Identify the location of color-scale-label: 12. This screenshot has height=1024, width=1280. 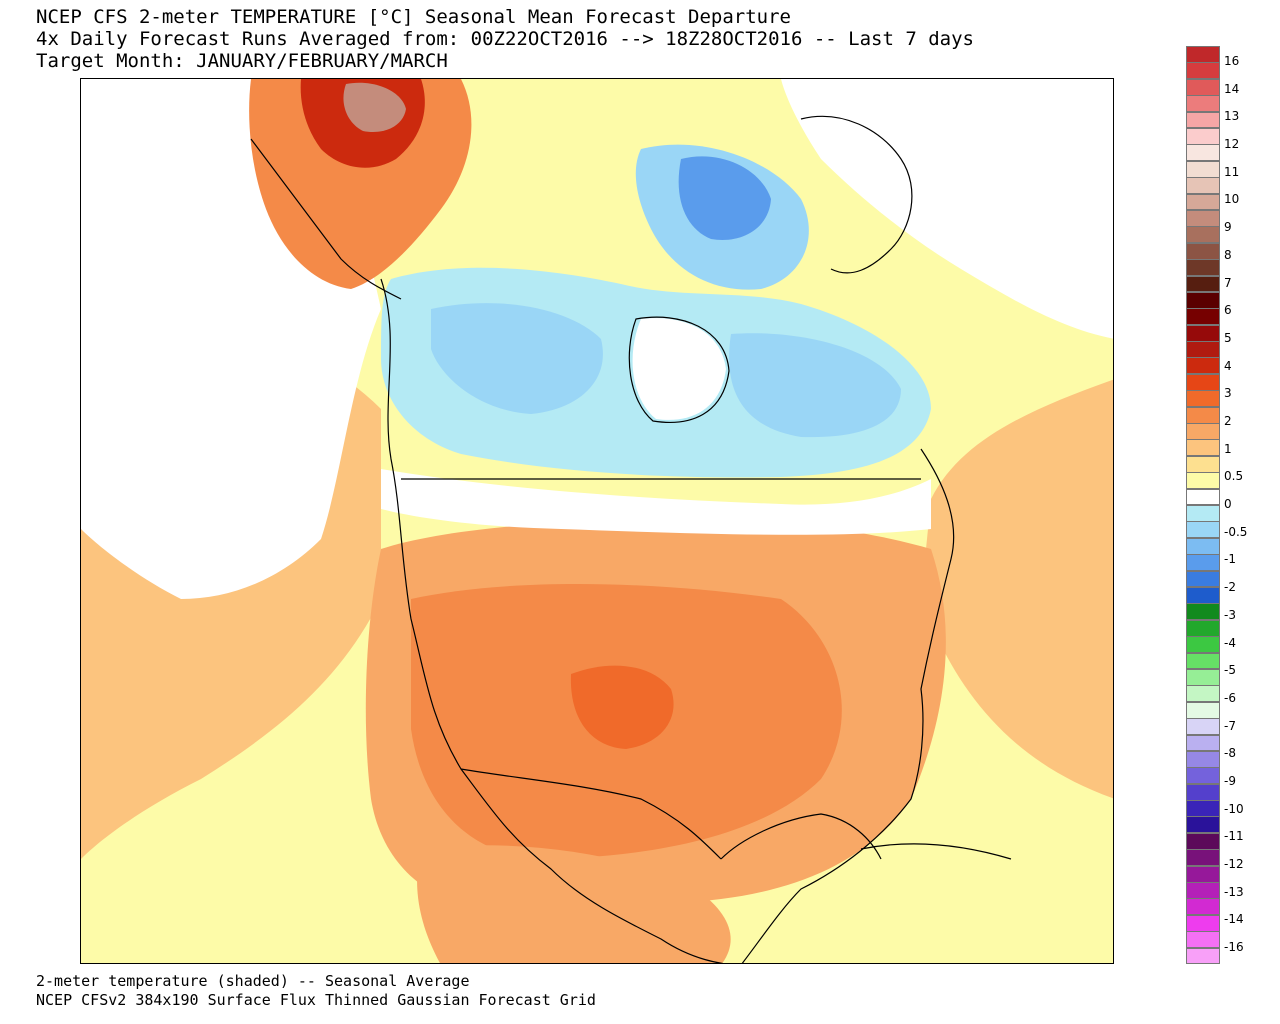
(1232, 144).